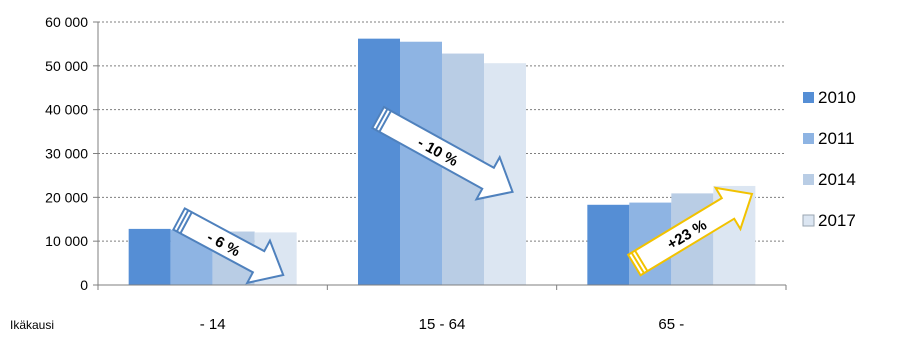 The width and height of the screenshot is (899, 341). I want to click on y-tick-label: 40 000, so click(66, 110).